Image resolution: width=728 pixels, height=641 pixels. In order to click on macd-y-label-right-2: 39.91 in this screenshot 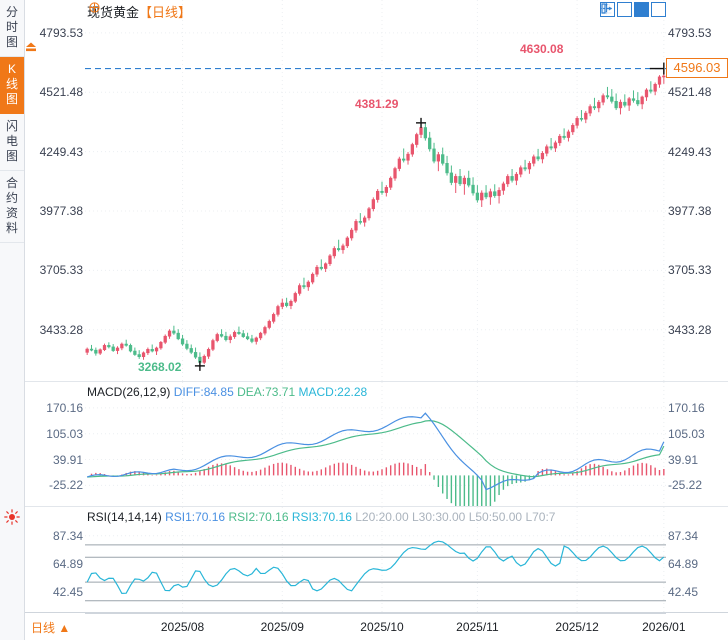, I will do `click(683, 459)`.